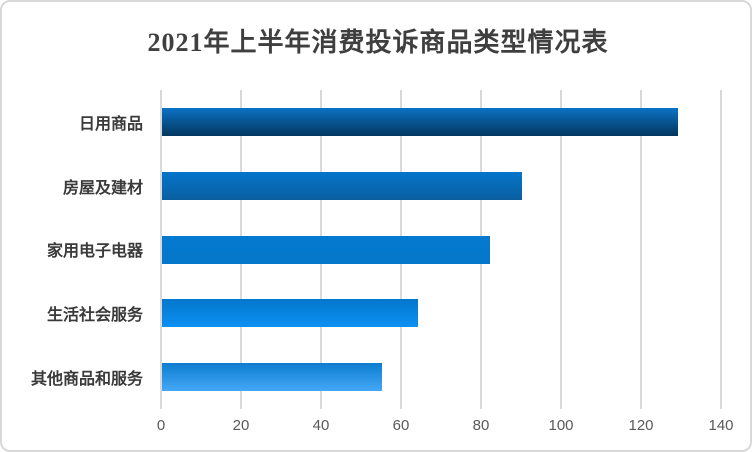  Describe the element at coordinates (721, 425) in the screenshot. I see `x-tick-label: 140` at that location.